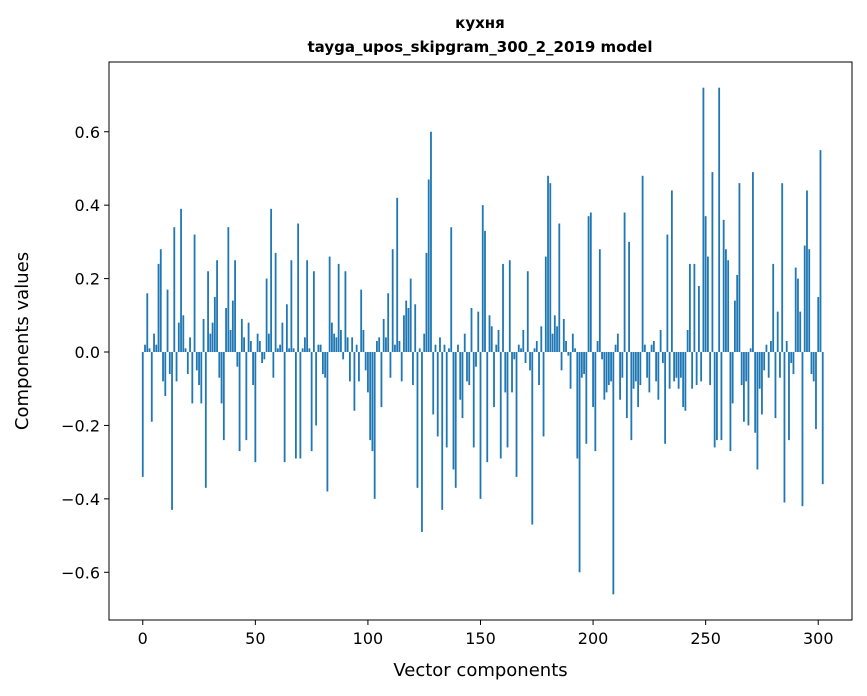 The height and width of the screenshot is (696, 867). Describe the element at coordinates (87, 352) in the screenshot. I see `y-tick-label: 0.0` at that location.